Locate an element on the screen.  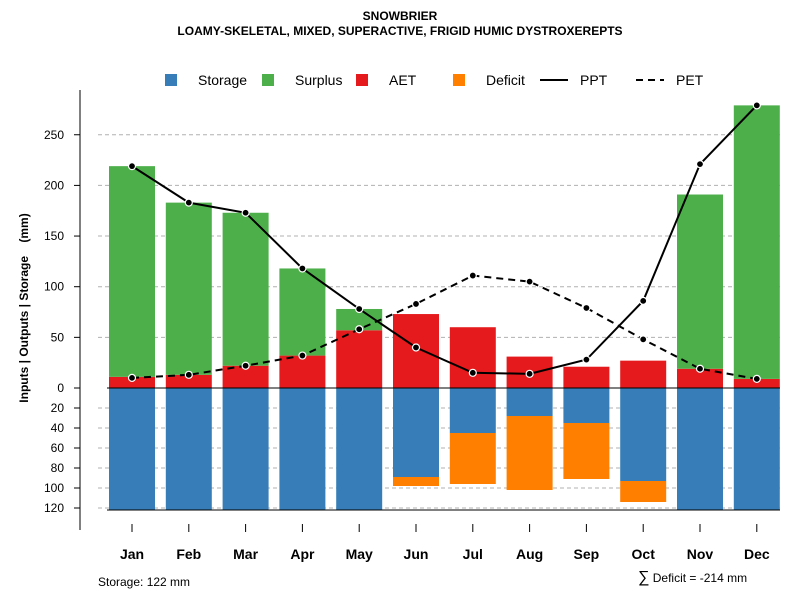
x-label-feb: Feb is located at coordinates (188, 554).